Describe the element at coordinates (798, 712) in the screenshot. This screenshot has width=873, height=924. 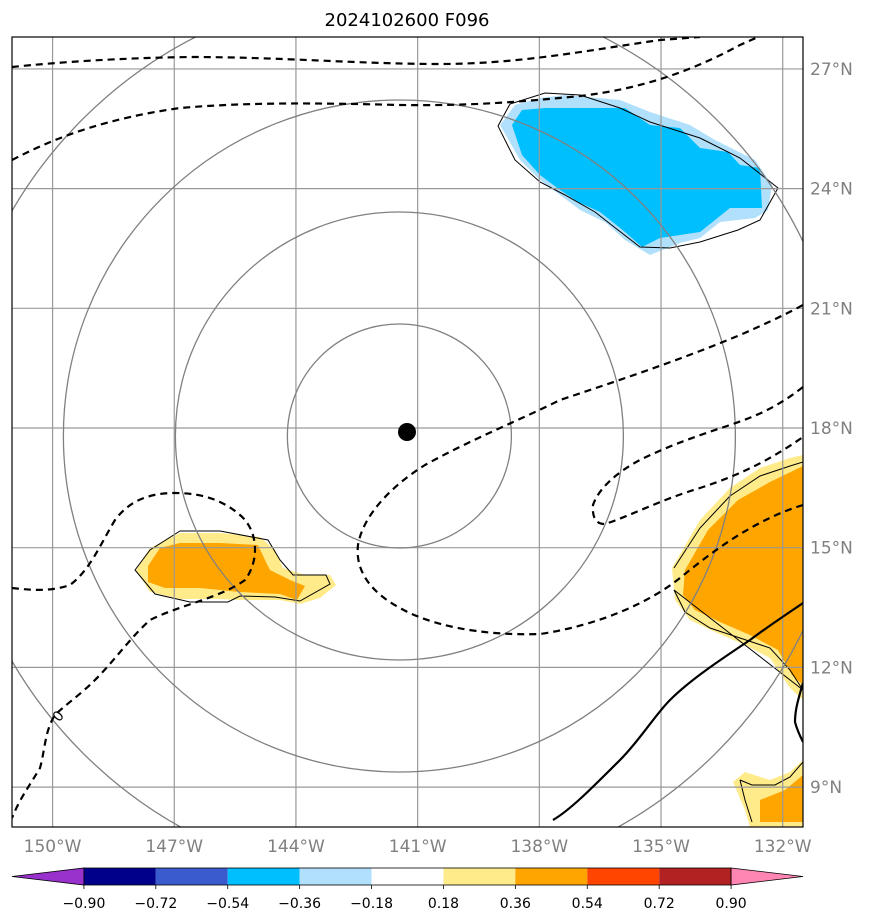
I see `solid-contour-east-edge` at that location.